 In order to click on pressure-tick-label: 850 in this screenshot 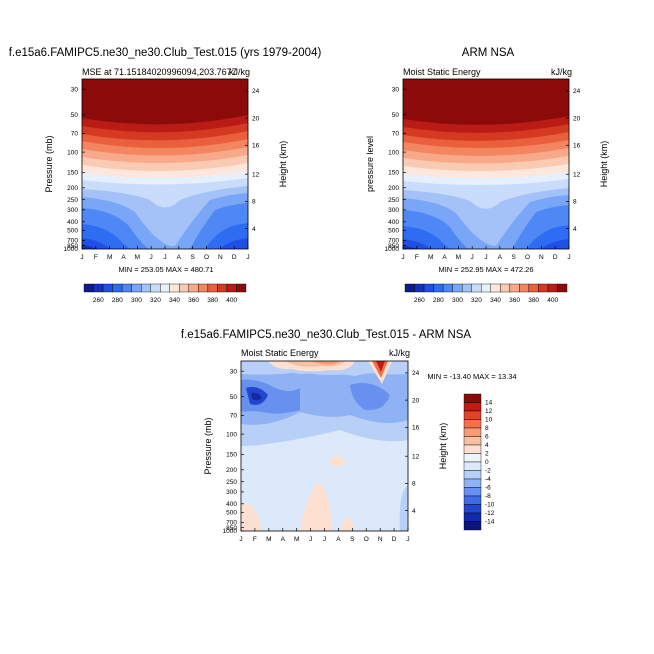, I will do `click(231, 528)`.